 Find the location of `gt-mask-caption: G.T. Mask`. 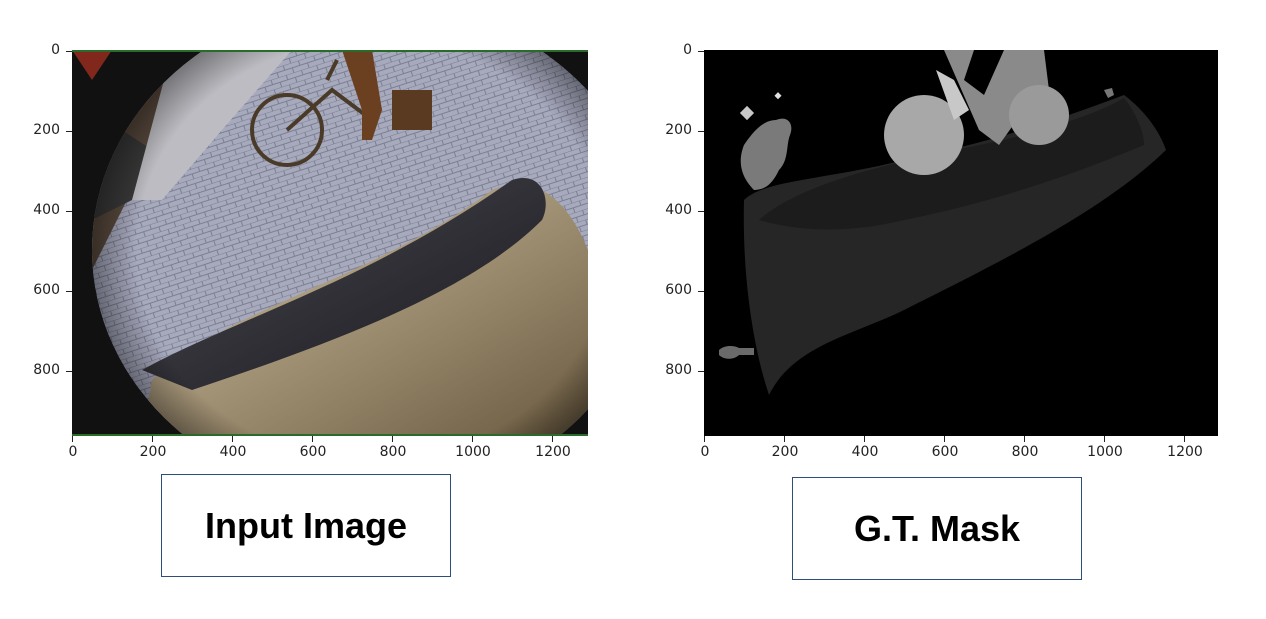

gt-mask-caption: G.T. Mask is located at coordinates (937, 528).